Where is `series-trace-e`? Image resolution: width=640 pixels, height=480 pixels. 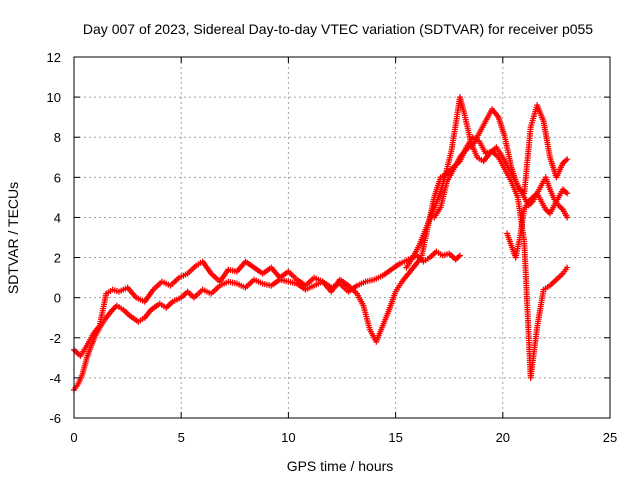 series-trace-e is located at coordinates (537, 223).